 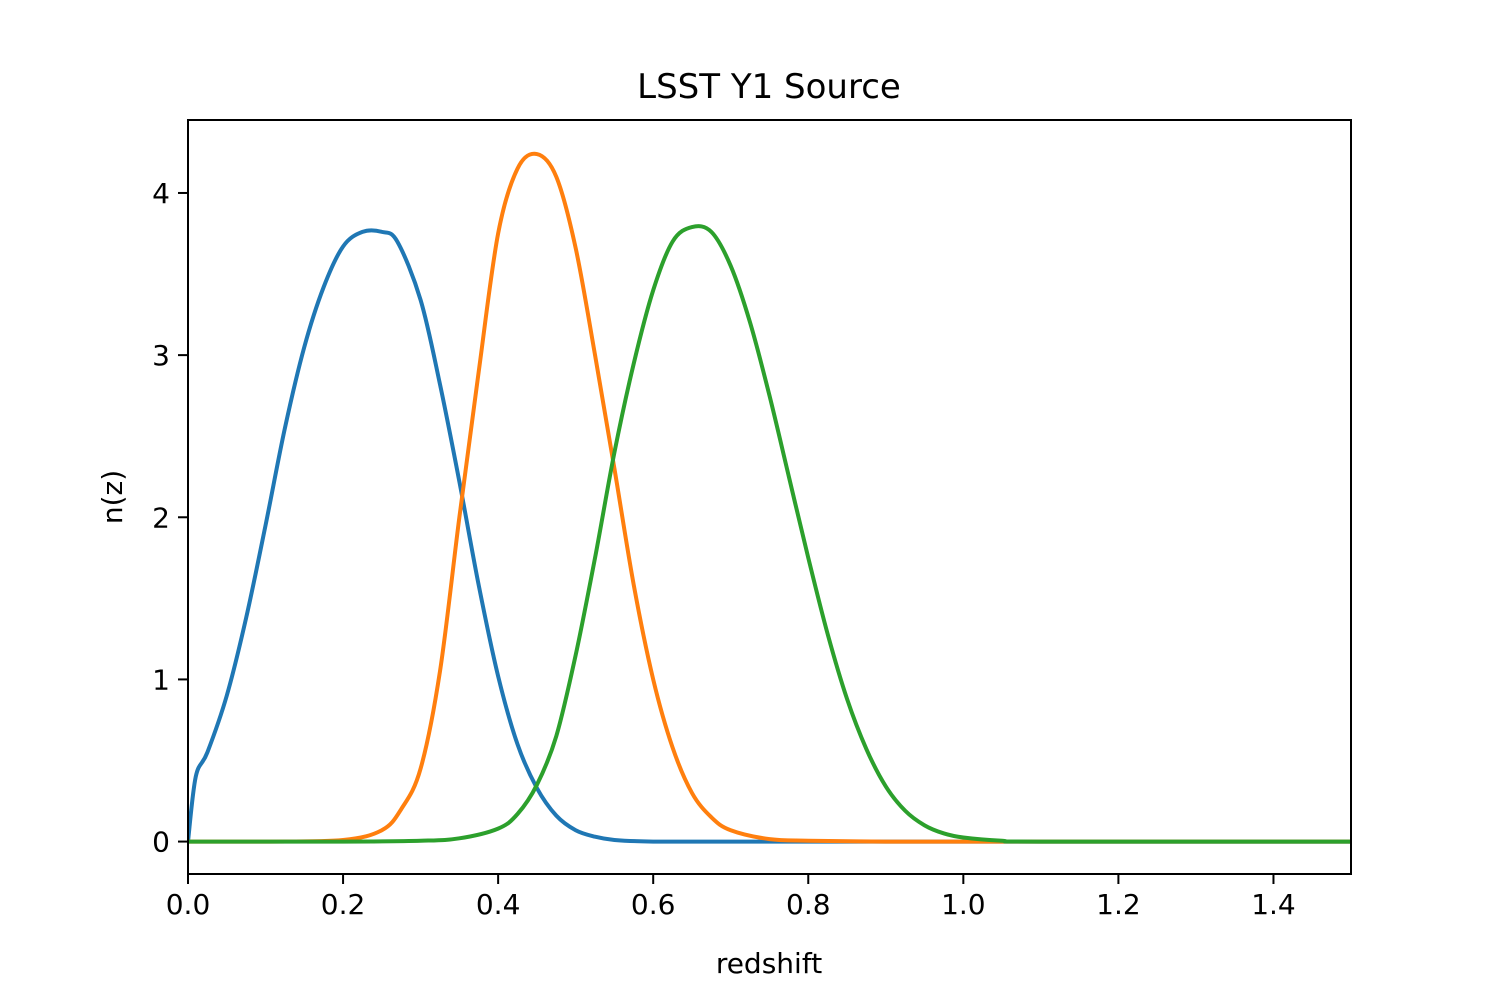 What do you see at coordinates (769, 87) in the screenshot?
I see `chart-title: LSST Y1 Source` at bounding box center [769, 87].